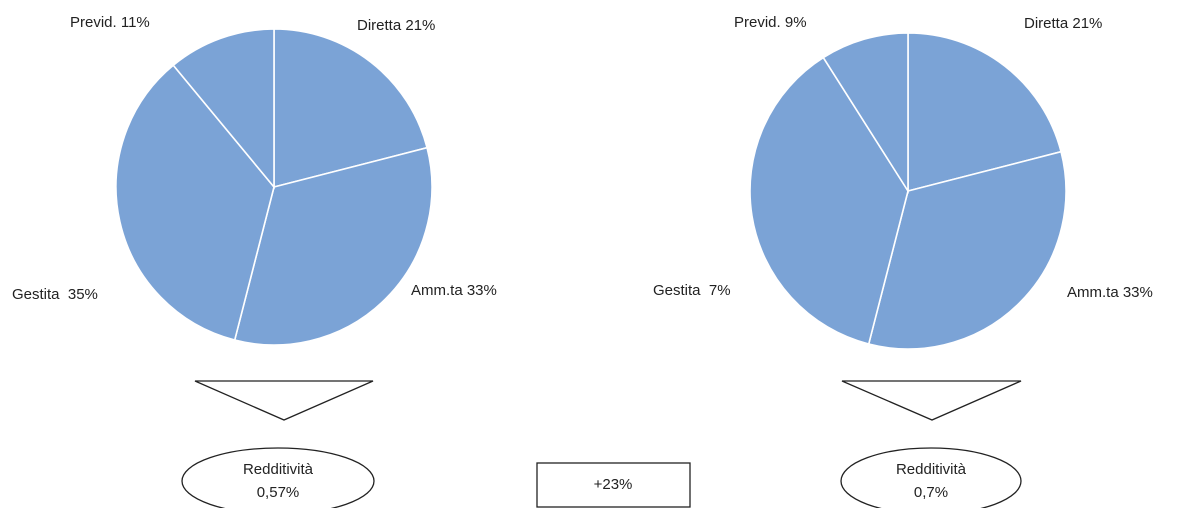 This screenshot has height=508, width=1183. Describe the element at coordinates (195, 203) in the screenshot. I see `pie-slice-left-gestita` at that location.